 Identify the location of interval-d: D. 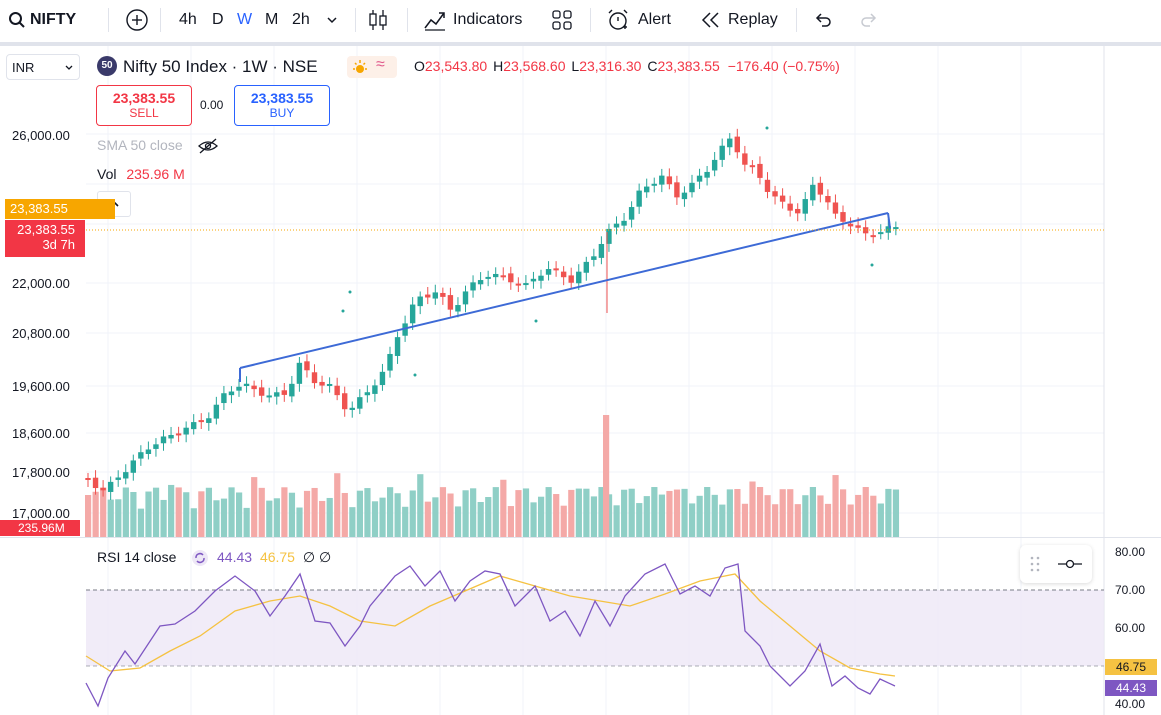
(218, 19).